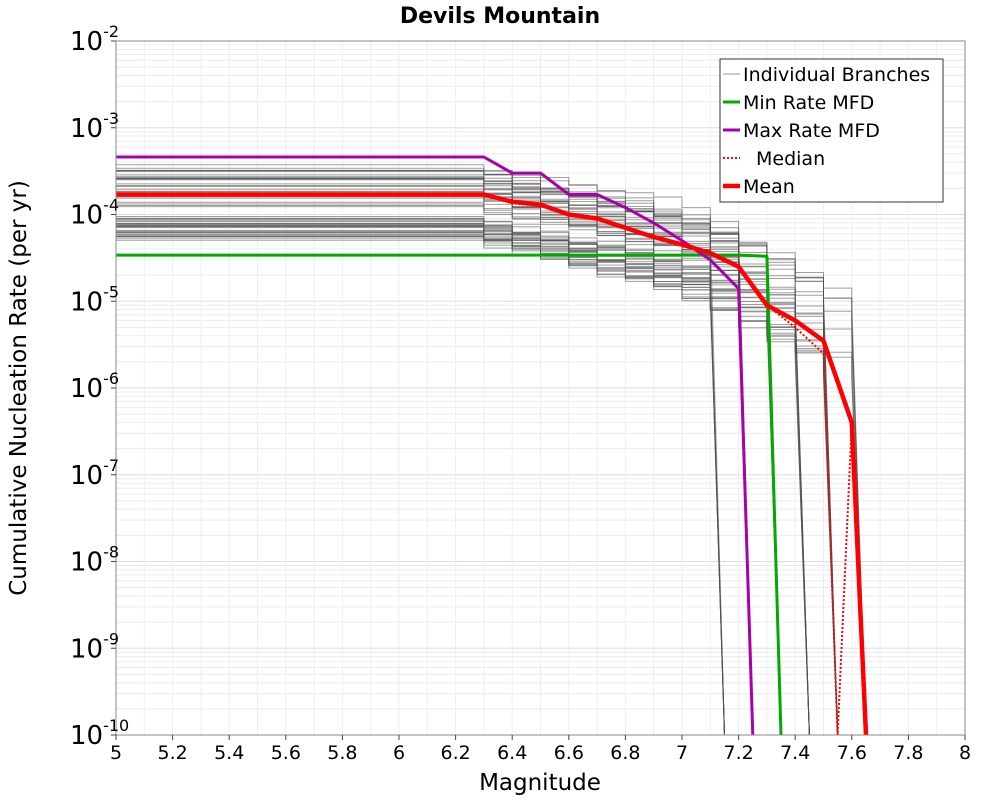 The height and width of the screenshot is (800, 1000). What do you see at coordinates (229, 753) in the screenshot?
I see `x-tick-label: 5.4` at bounding box center [229, 753].